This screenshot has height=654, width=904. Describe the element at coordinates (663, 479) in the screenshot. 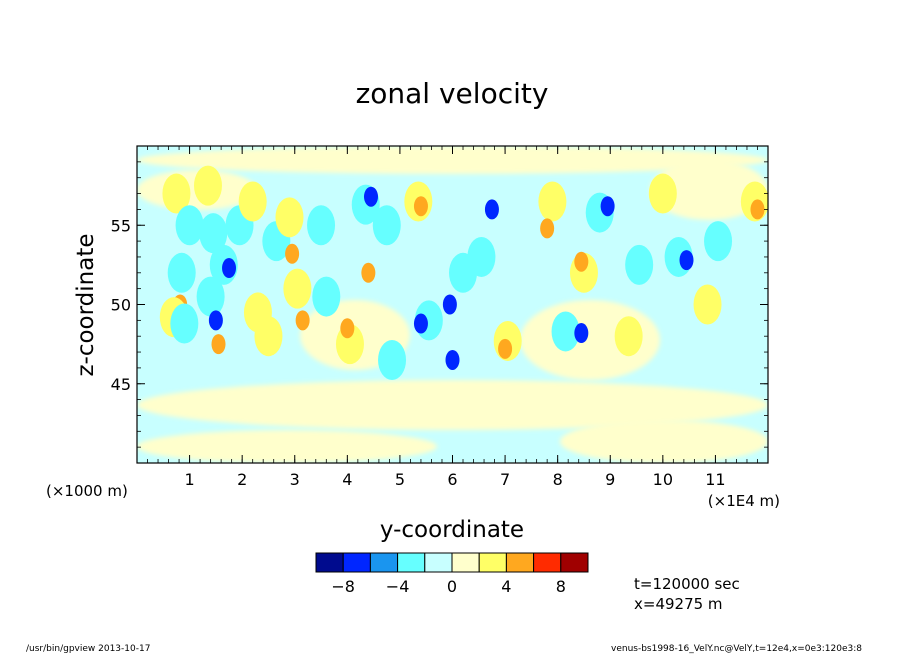

I see `x-tick-label: 10` at that location.